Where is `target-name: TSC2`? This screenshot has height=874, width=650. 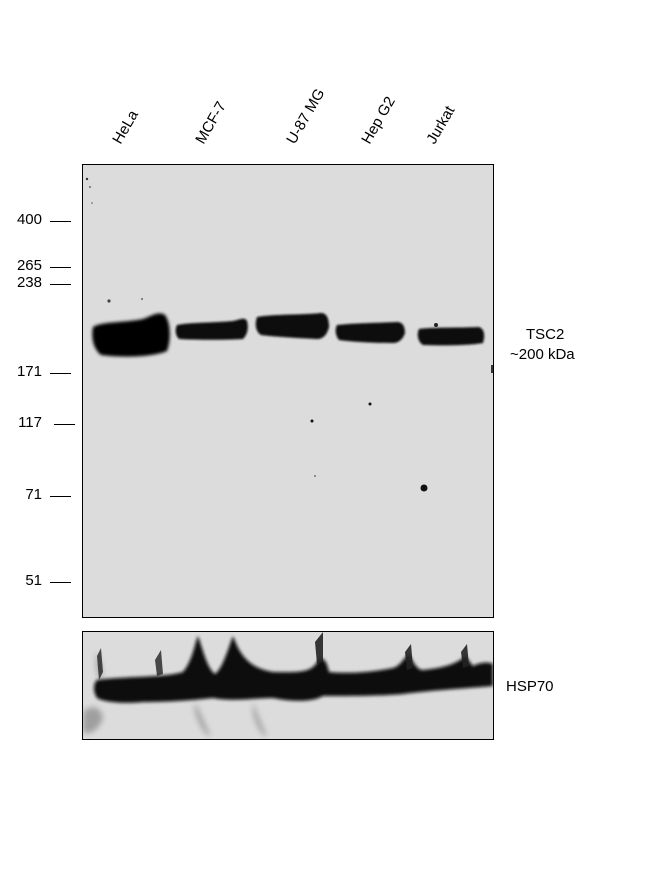
target-name: TSC2 is located at coordinates (545, 334).